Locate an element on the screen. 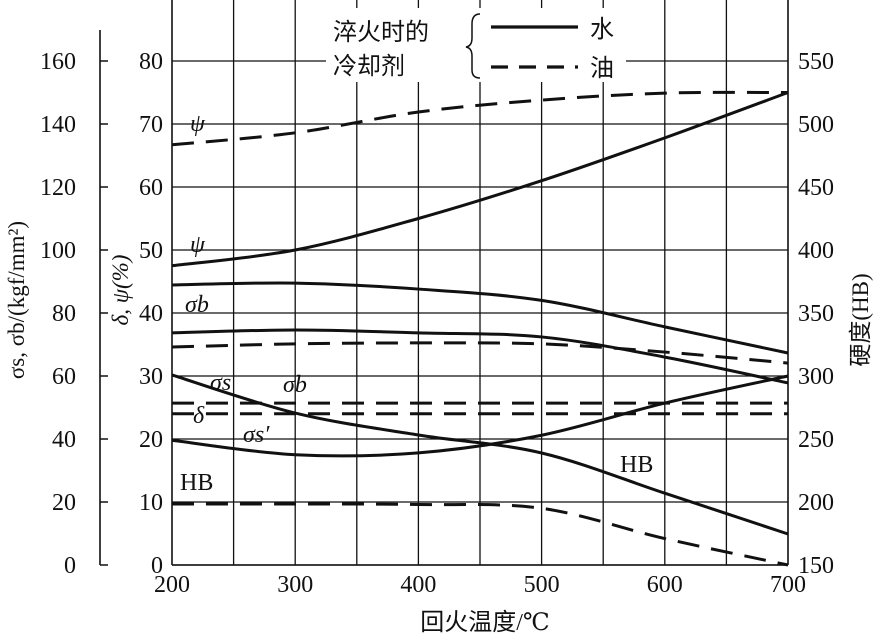  annotation-sigma-s: σs is located at coordinates (220, 383).